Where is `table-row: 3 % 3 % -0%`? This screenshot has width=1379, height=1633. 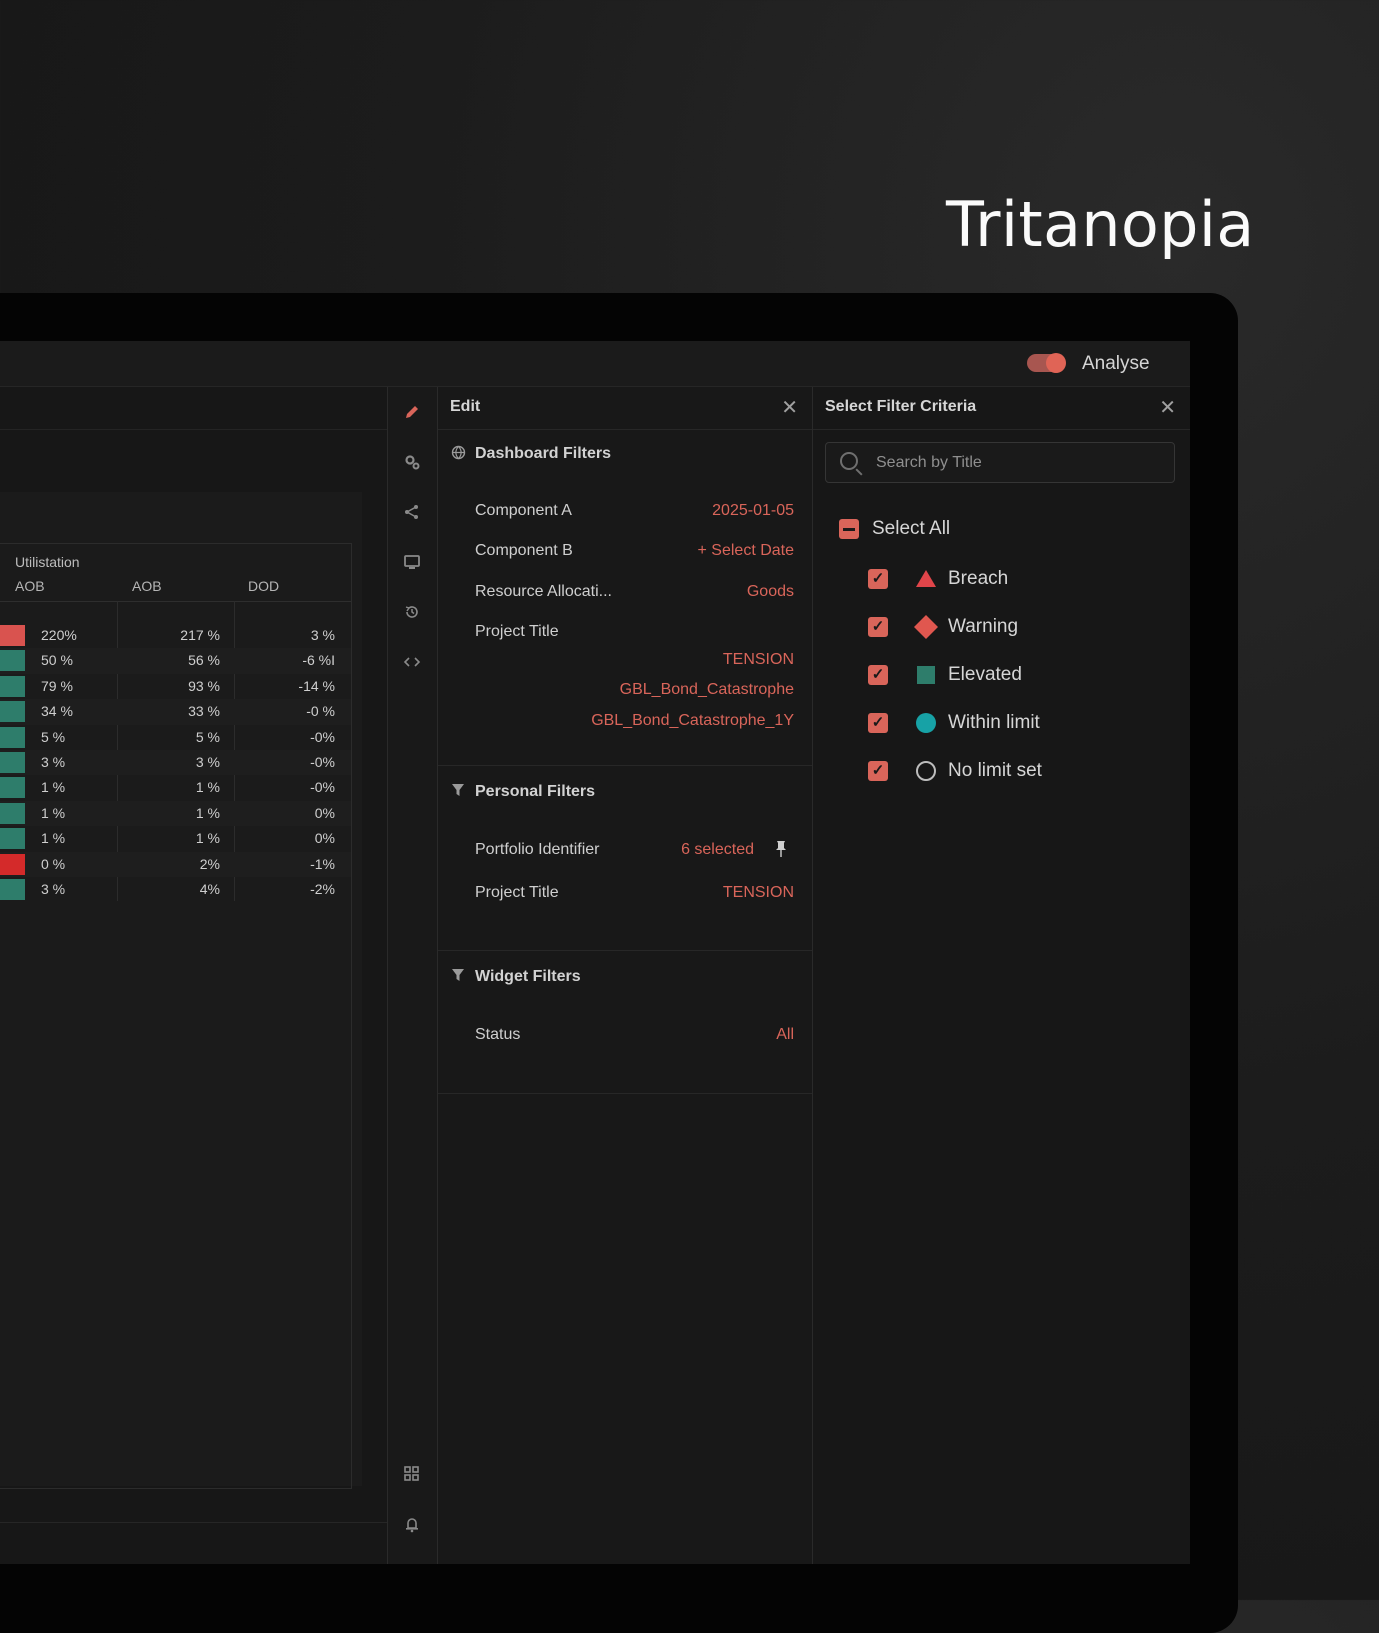
table-row: 3 % 3 % -0% is located at coordinates (175, 762).